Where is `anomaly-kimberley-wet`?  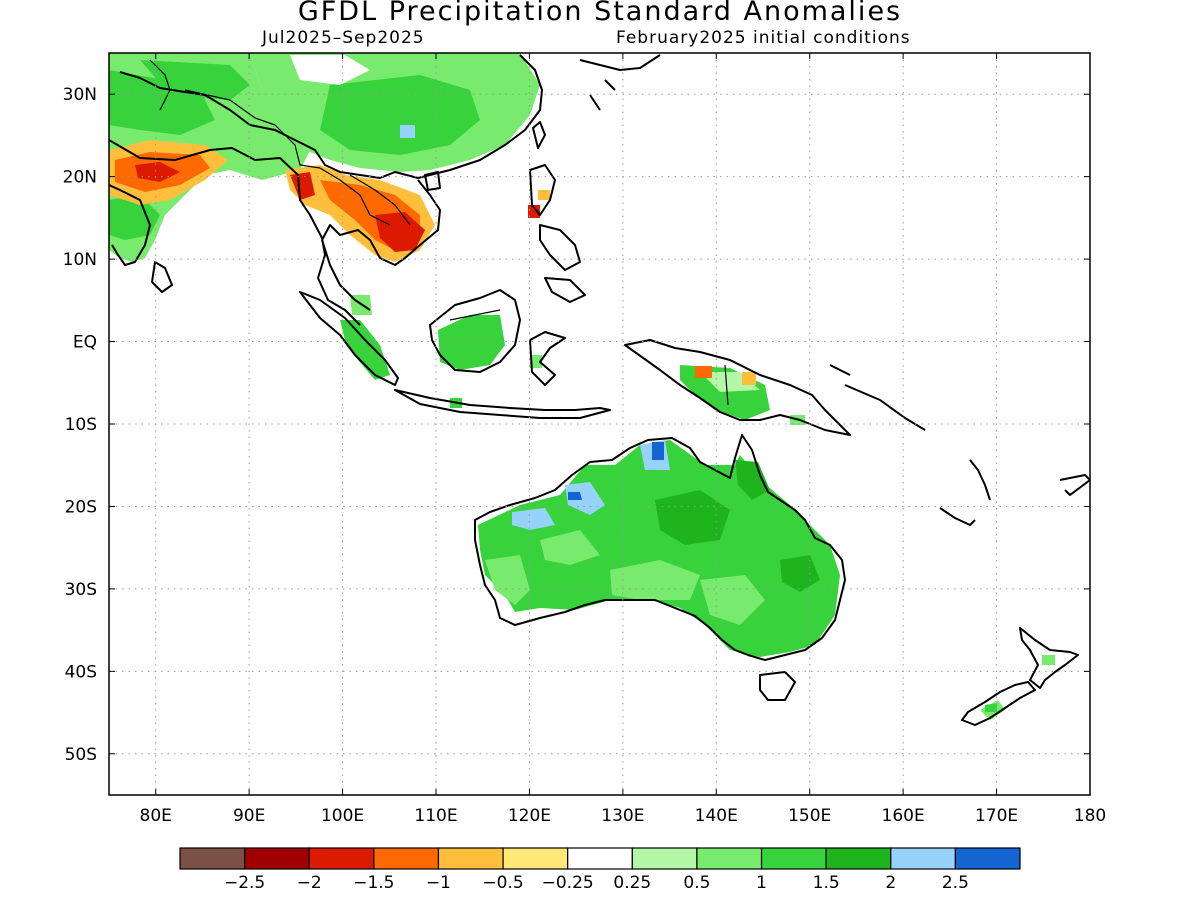 anomaly-kimberley-wet is located at coordinates (585, 498).